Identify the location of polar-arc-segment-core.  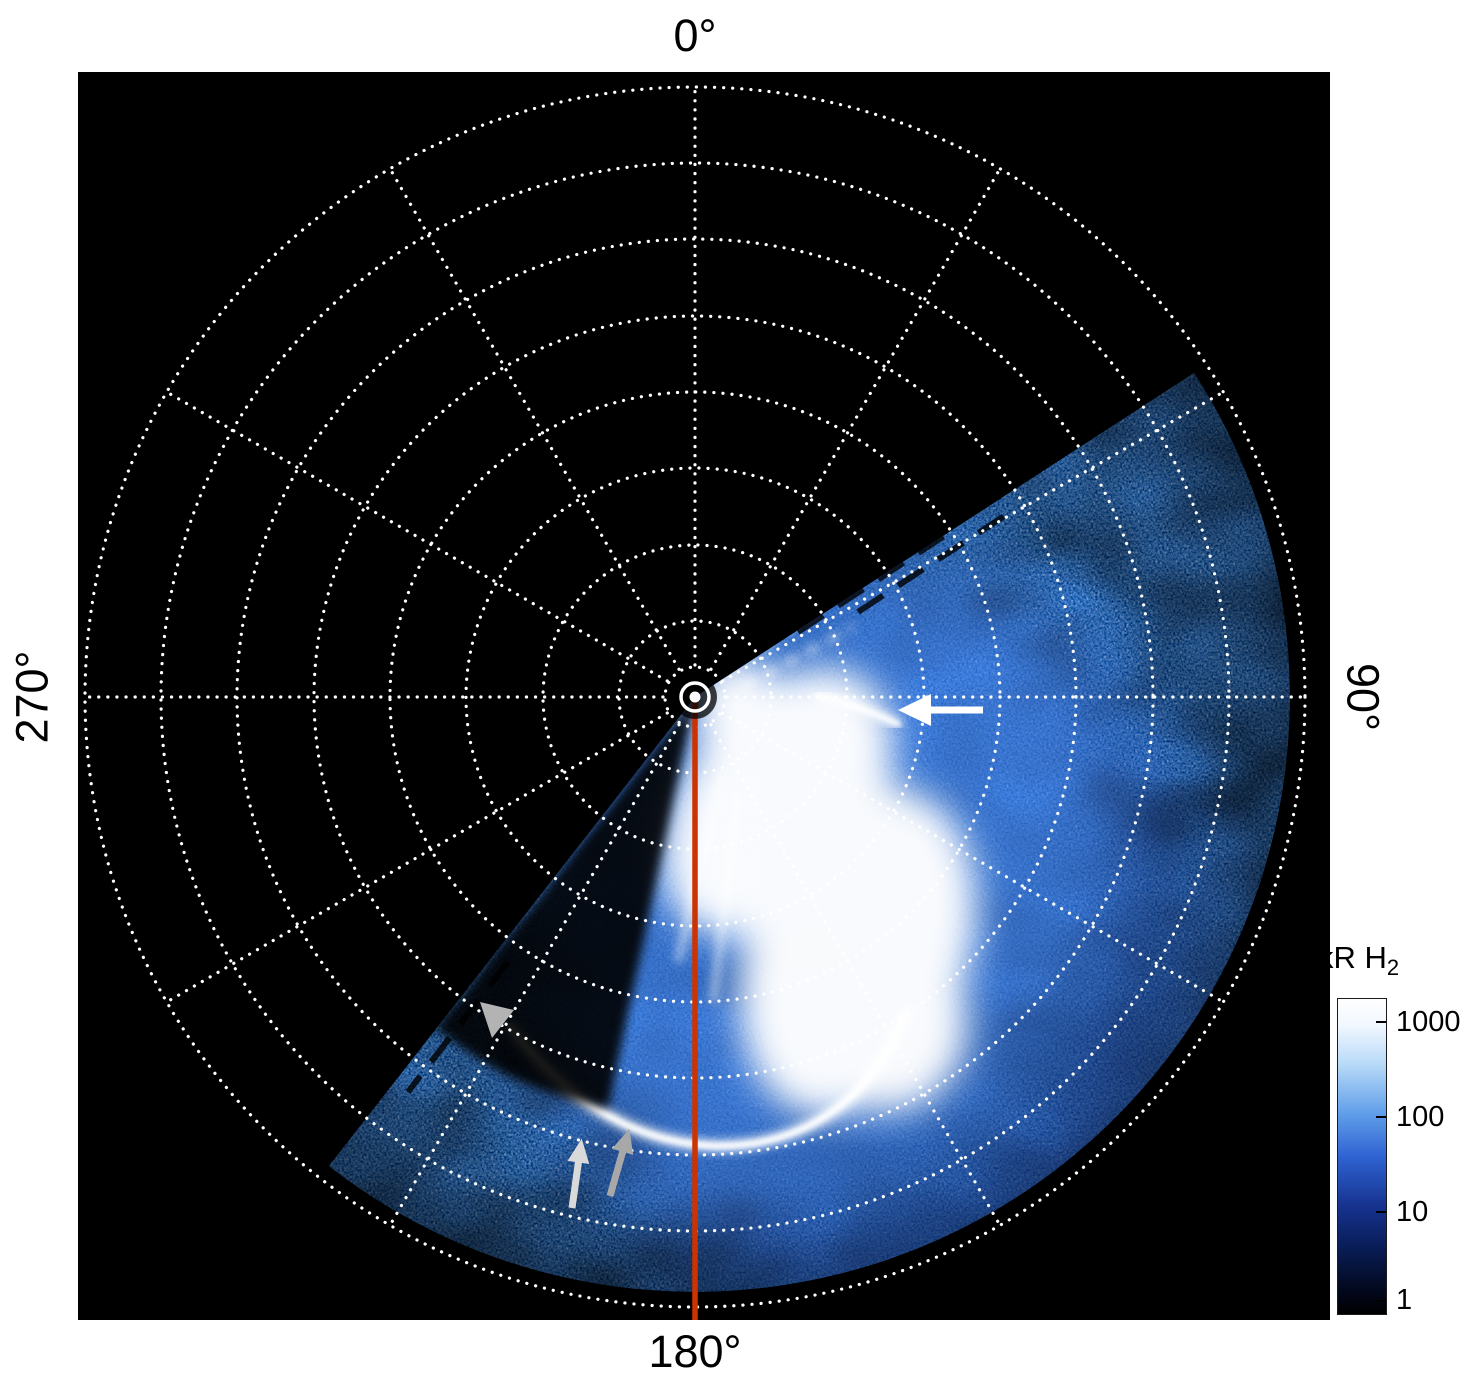
(857, 710).